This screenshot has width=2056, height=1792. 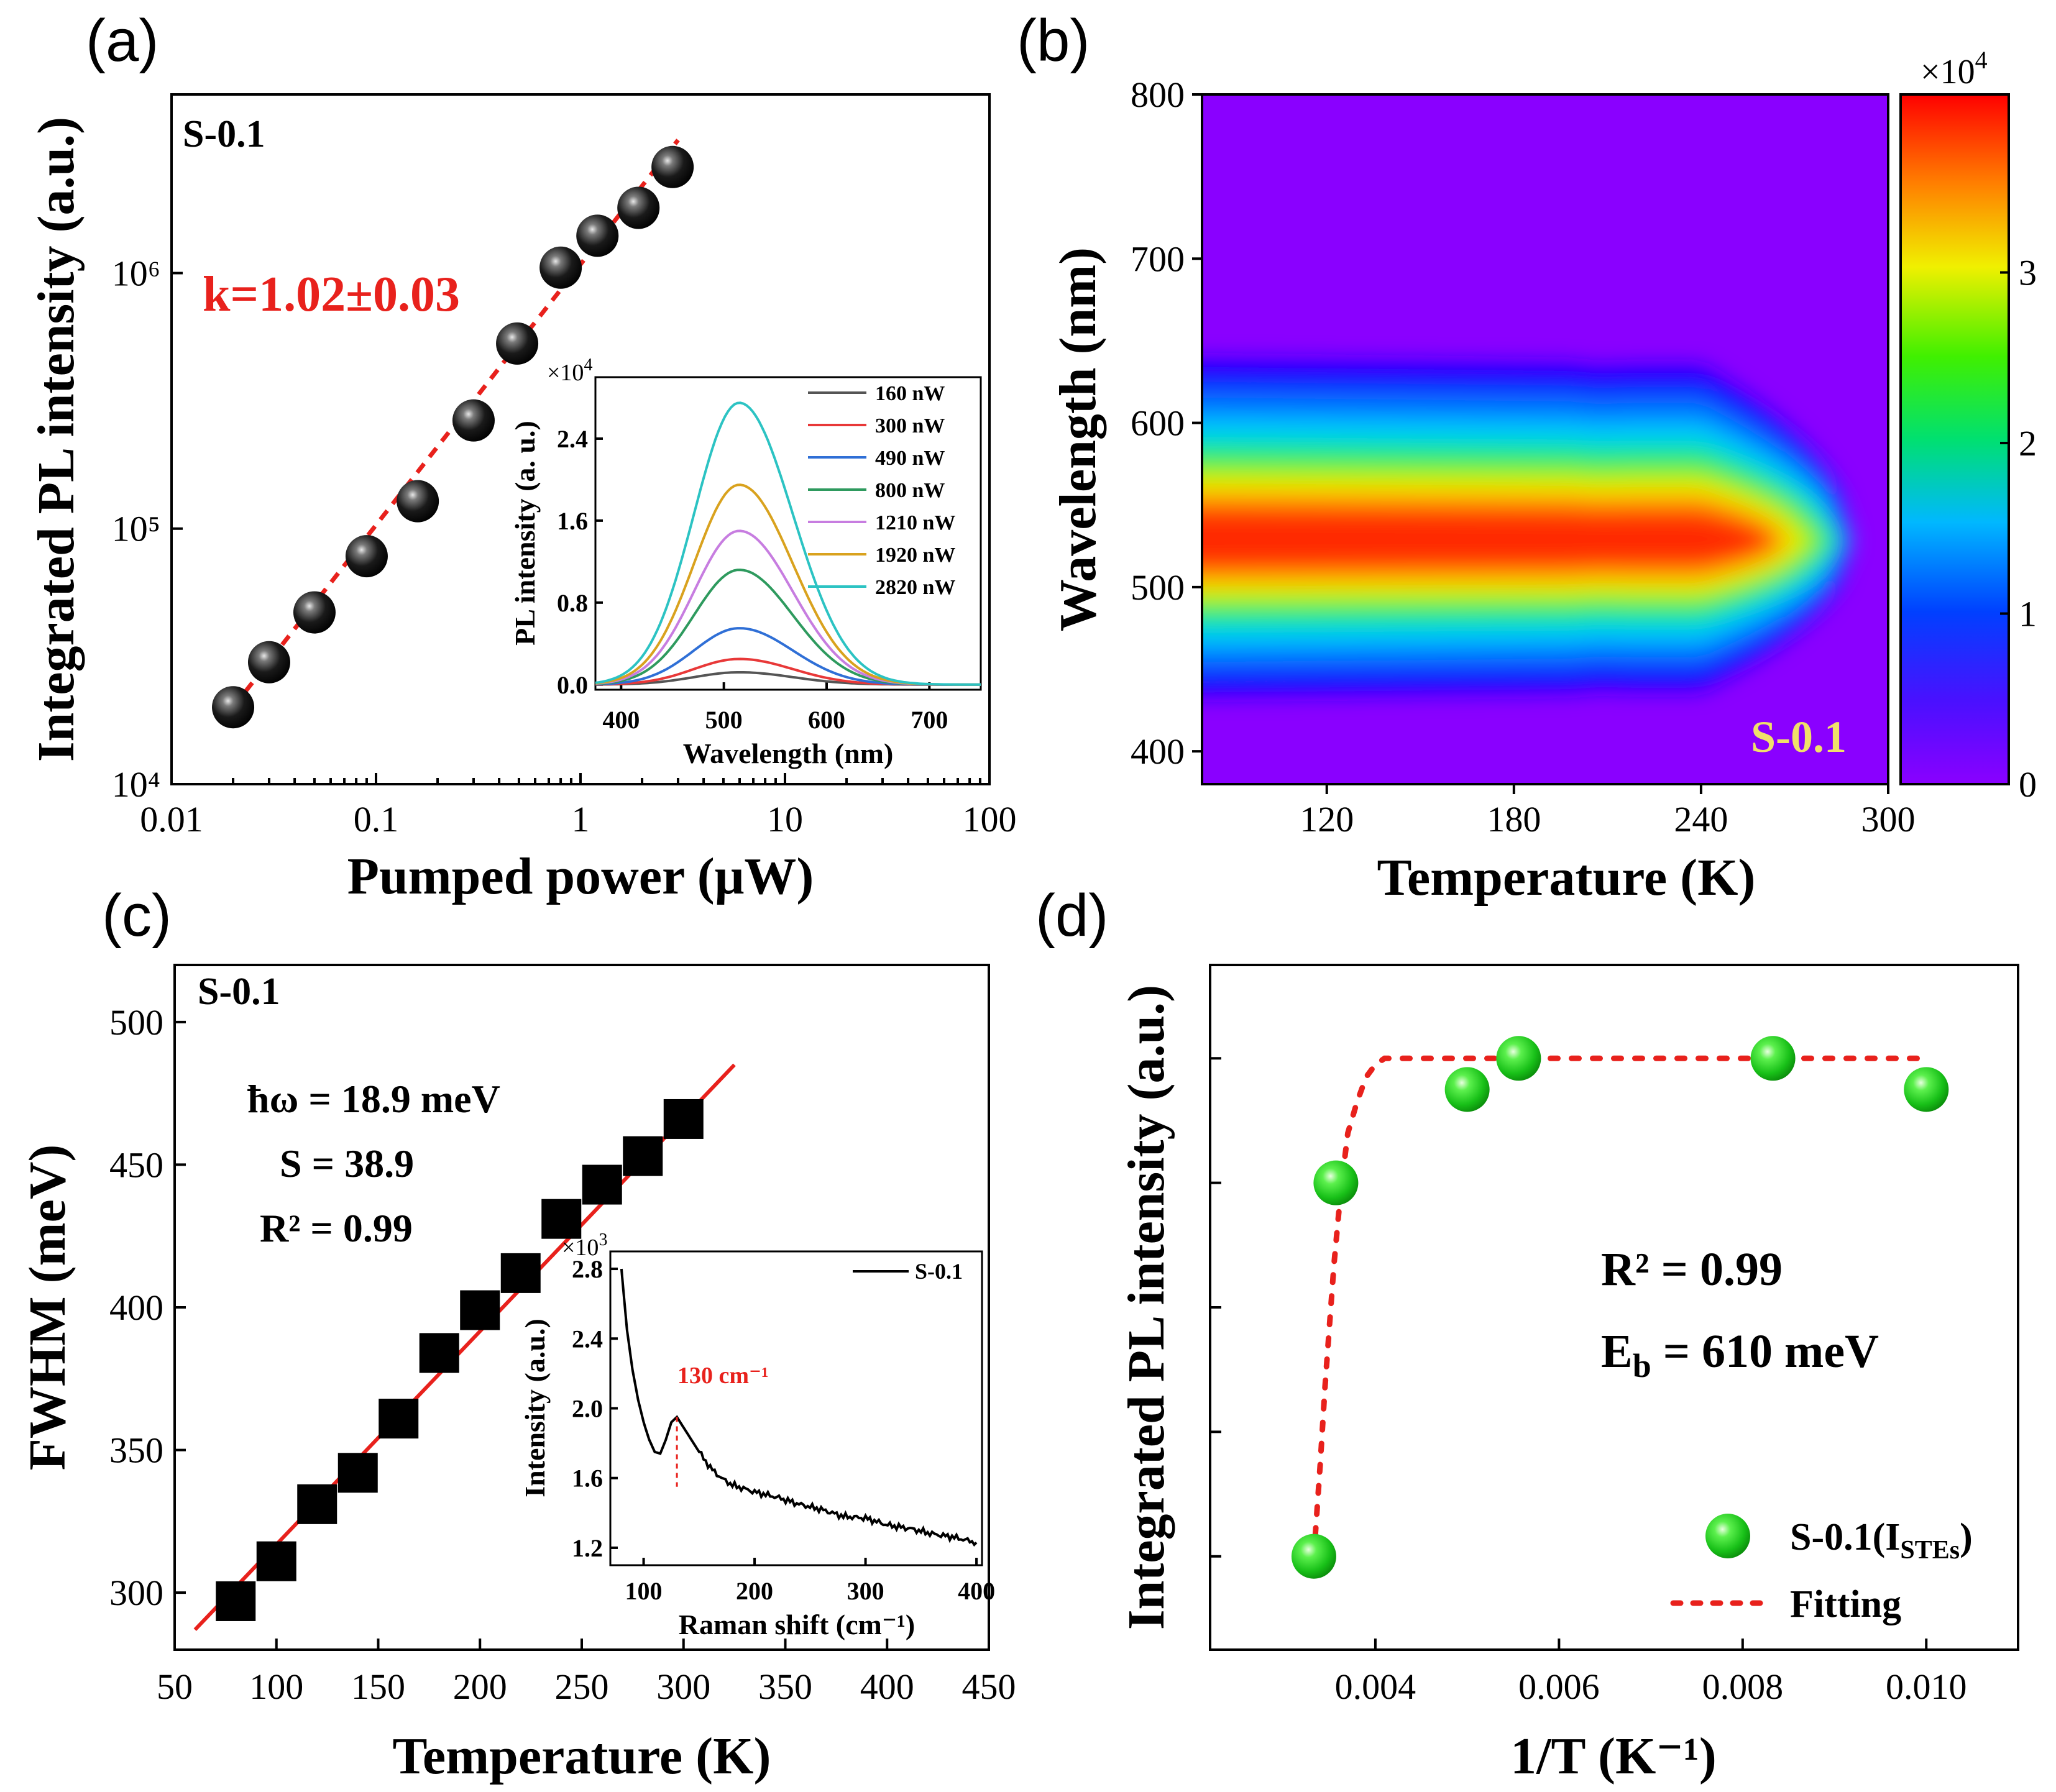 What do you see at coordinates (336, 1228) in the screenshot?
I see `panel-c-param-r2: R² = 0.99` at bounding box center [336, 1228].